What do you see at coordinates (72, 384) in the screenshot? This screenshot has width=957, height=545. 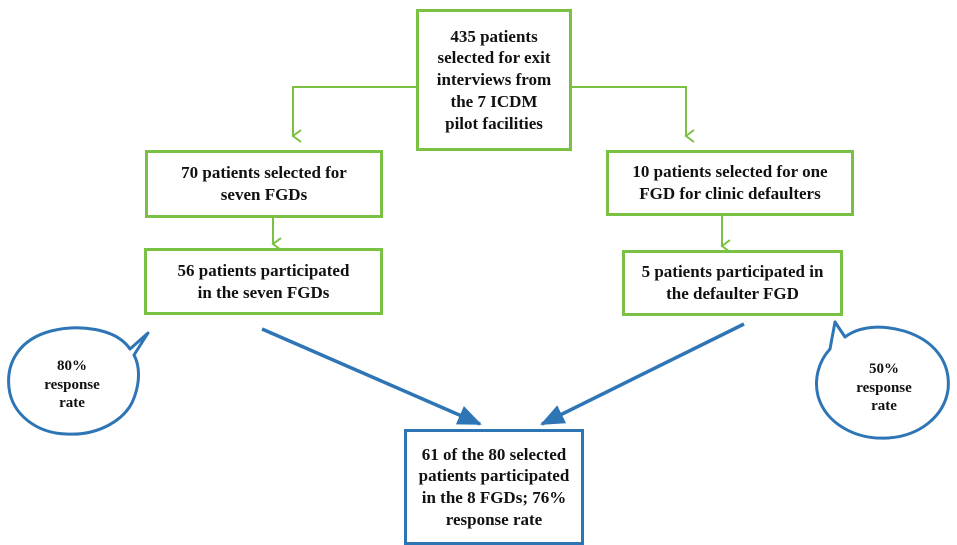 I see `bubble-left-text: 80% response rate` at bounding box center [72, 384].